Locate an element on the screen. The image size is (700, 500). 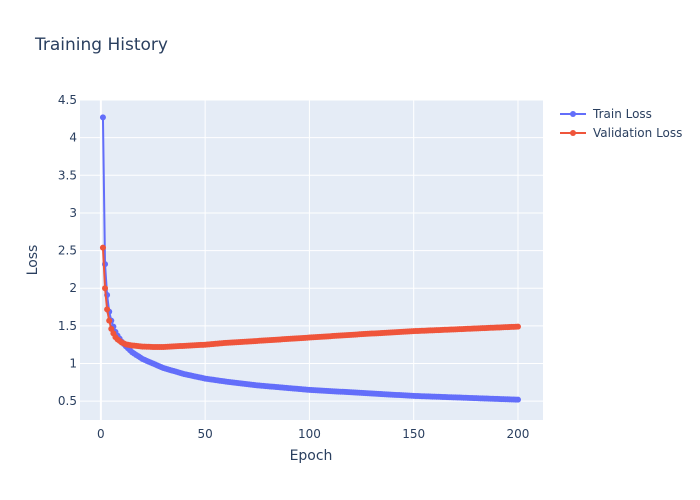
x-tick-label: 200 is located at coordinates (518, 434).